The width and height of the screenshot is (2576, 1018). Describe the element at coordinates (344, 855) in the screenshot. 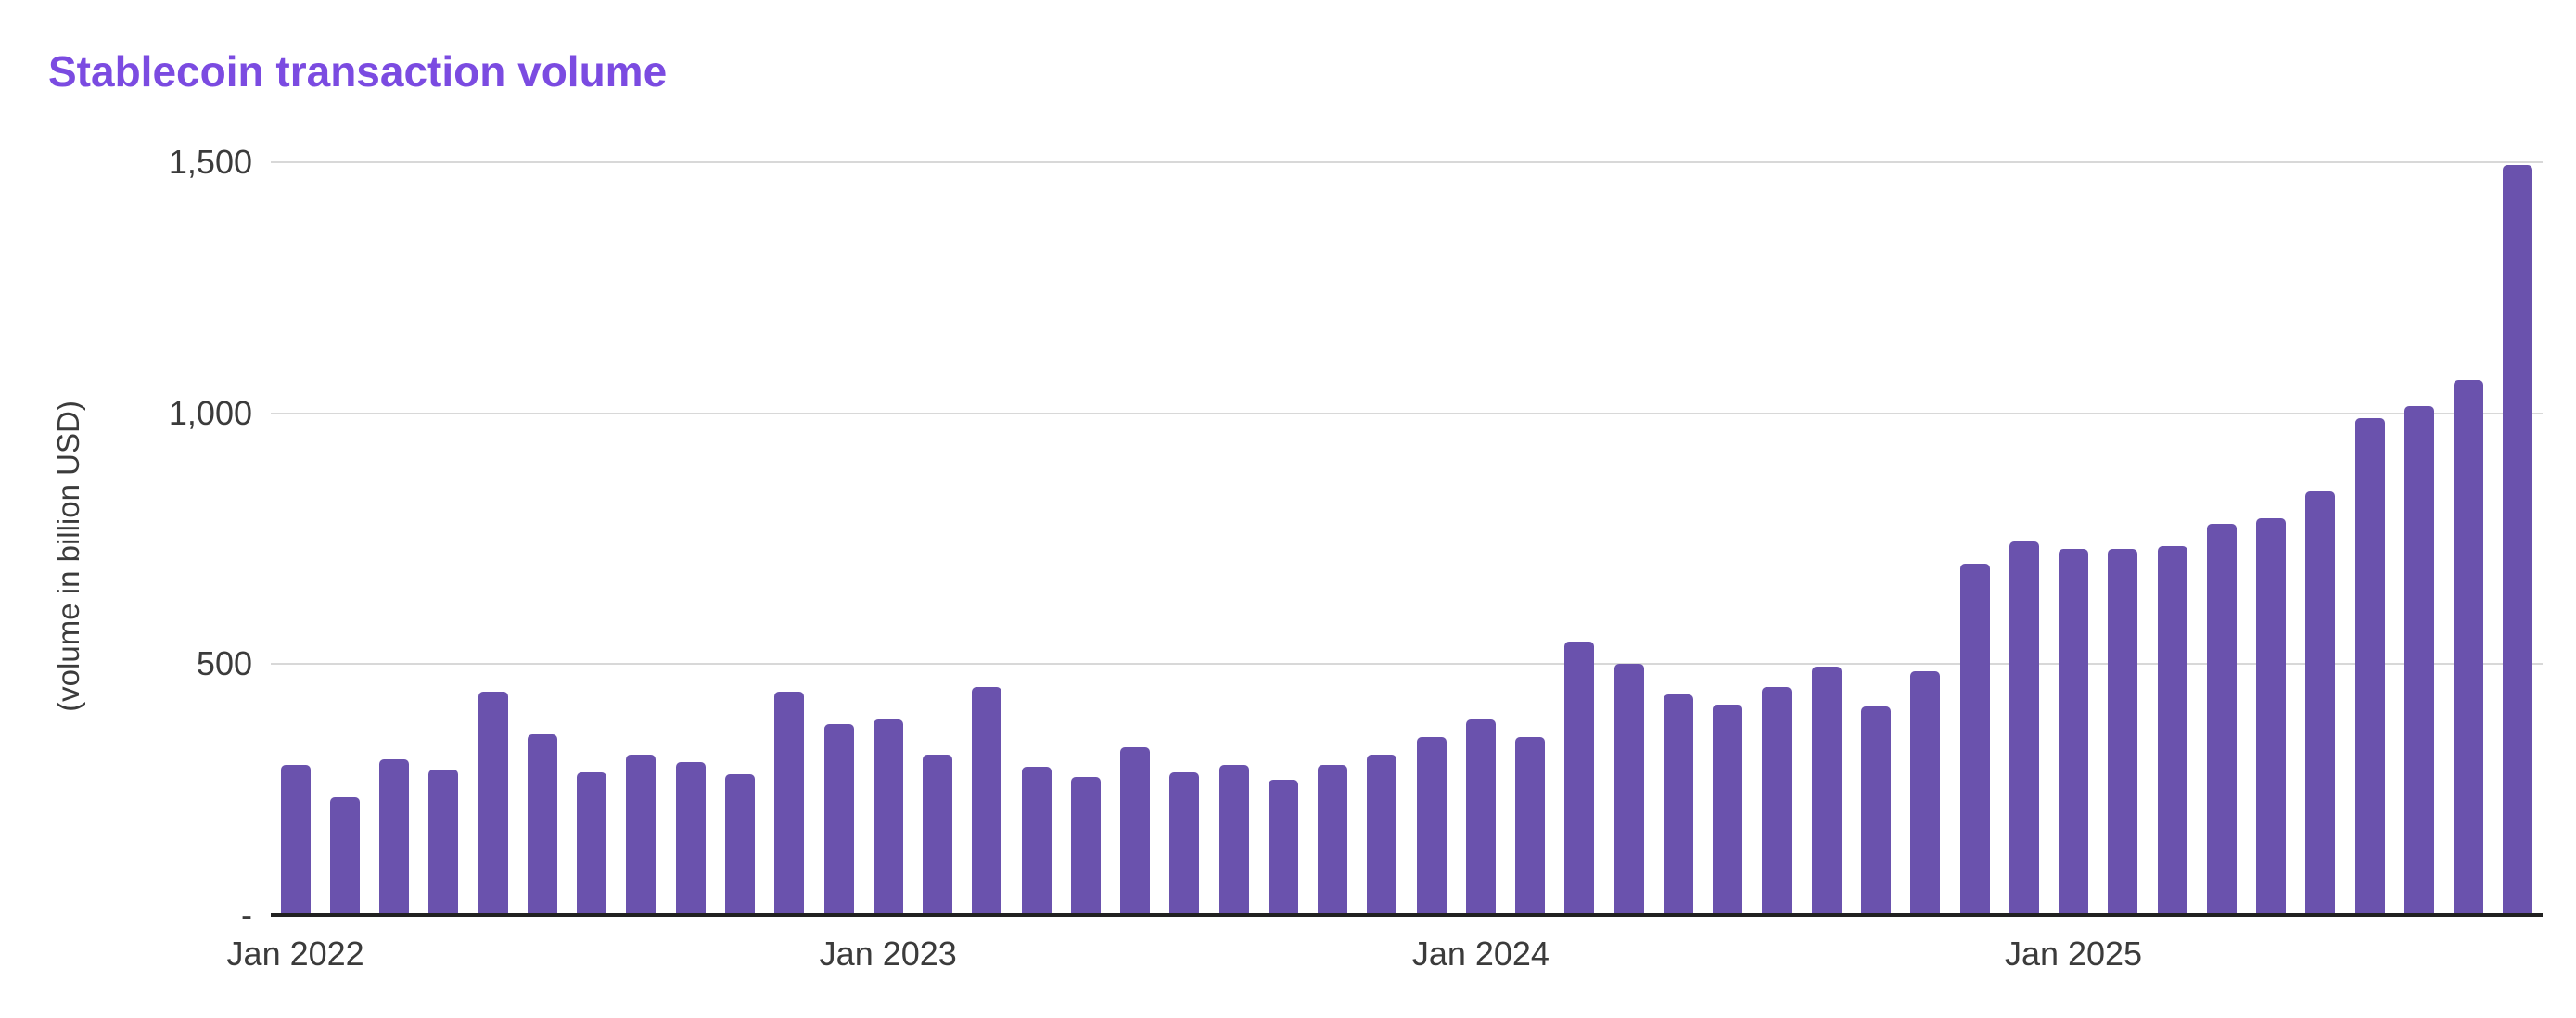

I see `bar-feb-2022` at that location.